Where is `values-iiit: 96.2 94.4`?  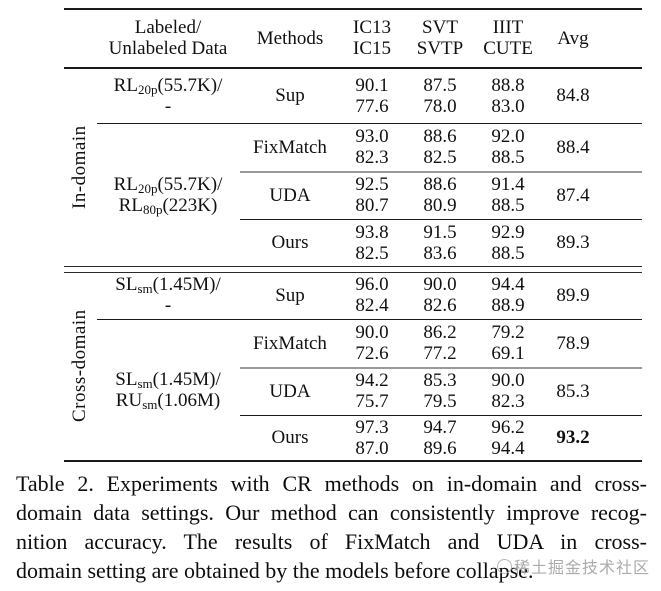
values-iiit: 96.2 94.4 is located at coordinates (508, 437).